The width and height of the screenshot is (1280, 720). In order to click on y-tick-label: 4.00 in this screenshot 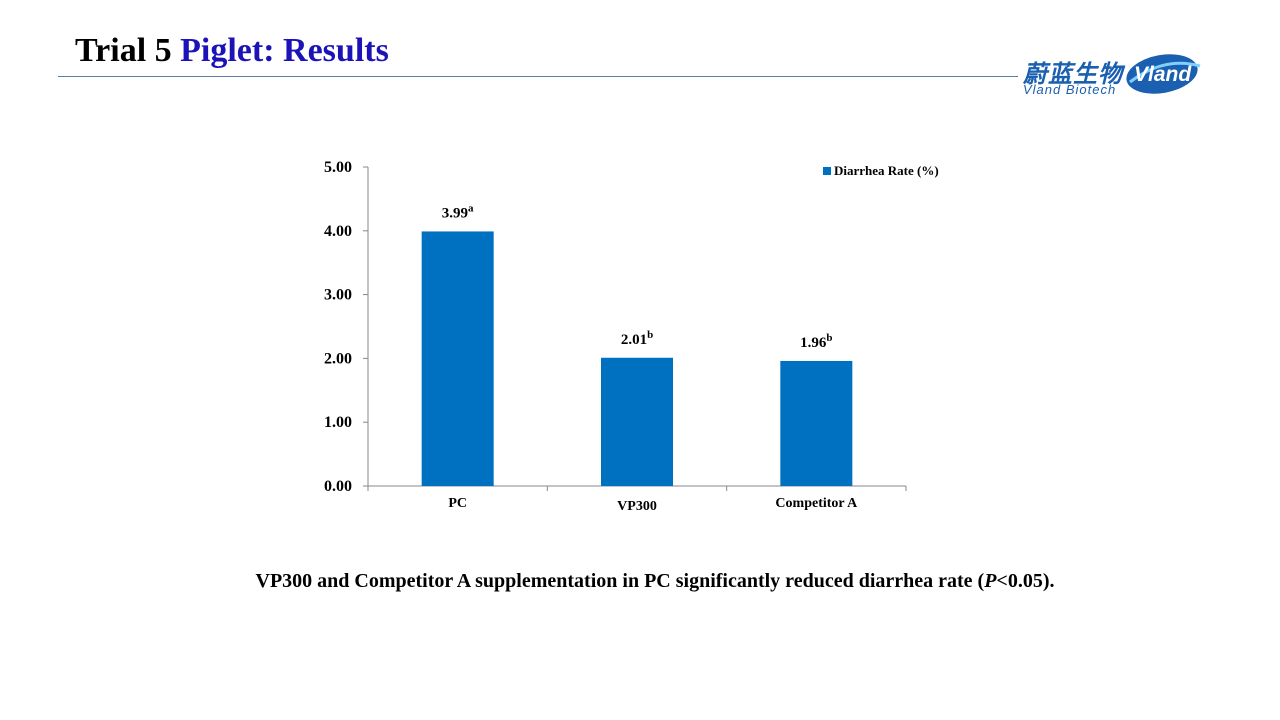, I will do `click(338, 231)`.